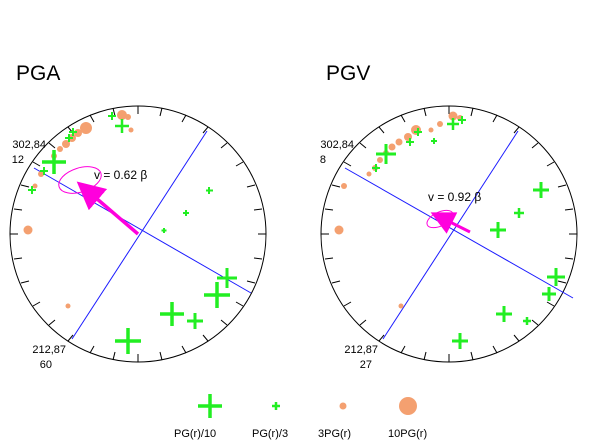 This screenshot has height=445, width=600. I want to click on legend-label-3pg-r: 3PG(r), so click(334, 434).